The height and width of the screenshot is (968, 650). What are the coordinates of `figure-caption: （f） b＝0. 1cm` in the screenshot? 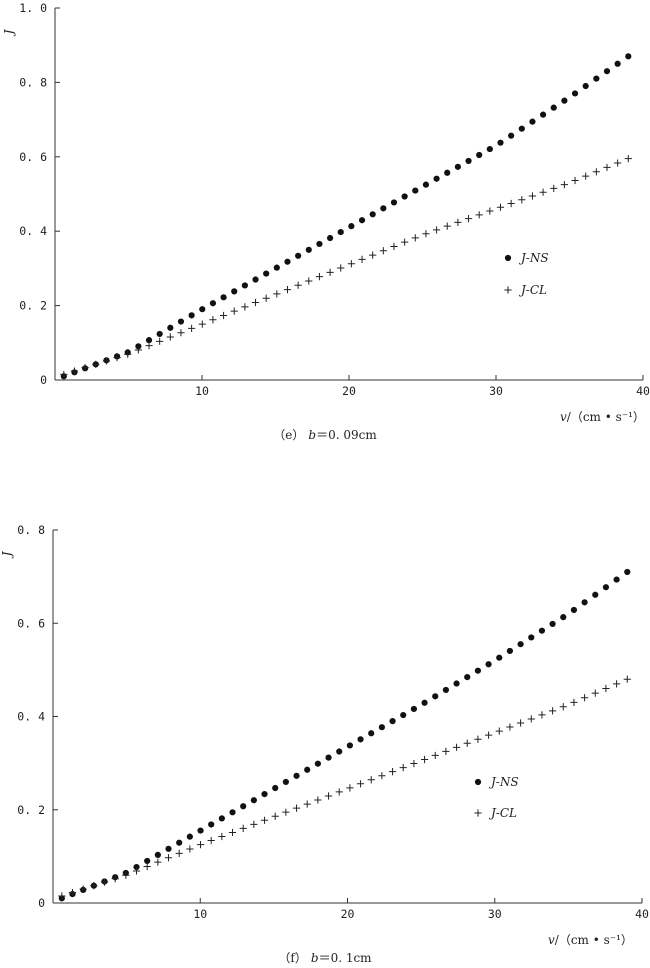 It's located at (325, 958).